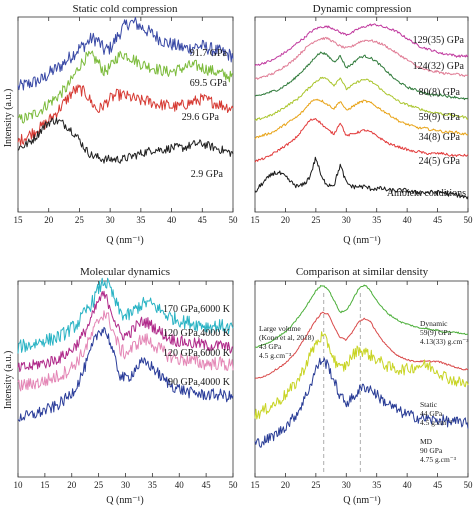  I want to click on static-label-2-9: 2.9 GPa, so click(207, 174).